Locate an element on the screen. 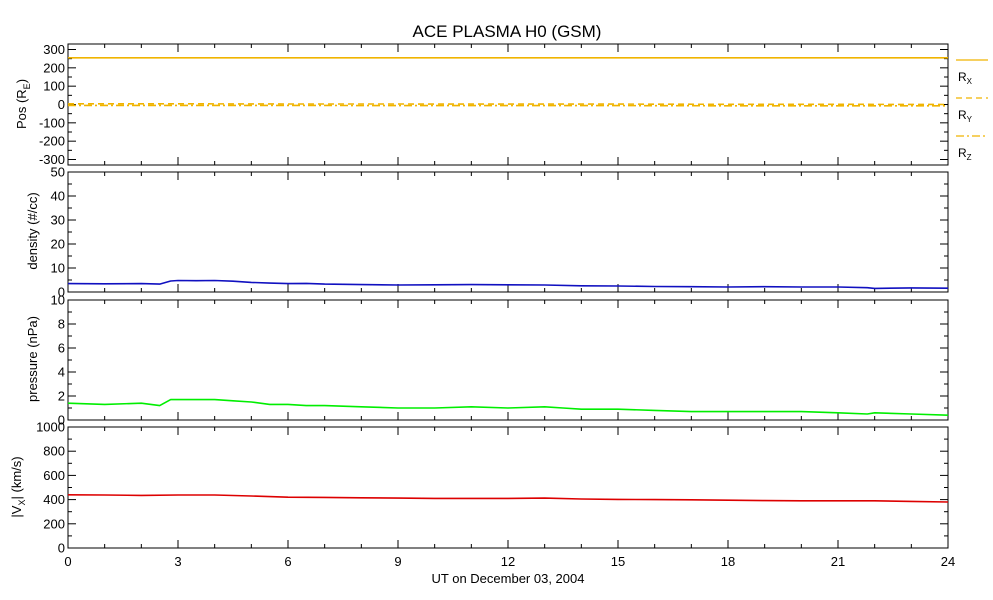 The image size is (993, 600). legend-rx-label: RX is located at coordinates (965, 78).